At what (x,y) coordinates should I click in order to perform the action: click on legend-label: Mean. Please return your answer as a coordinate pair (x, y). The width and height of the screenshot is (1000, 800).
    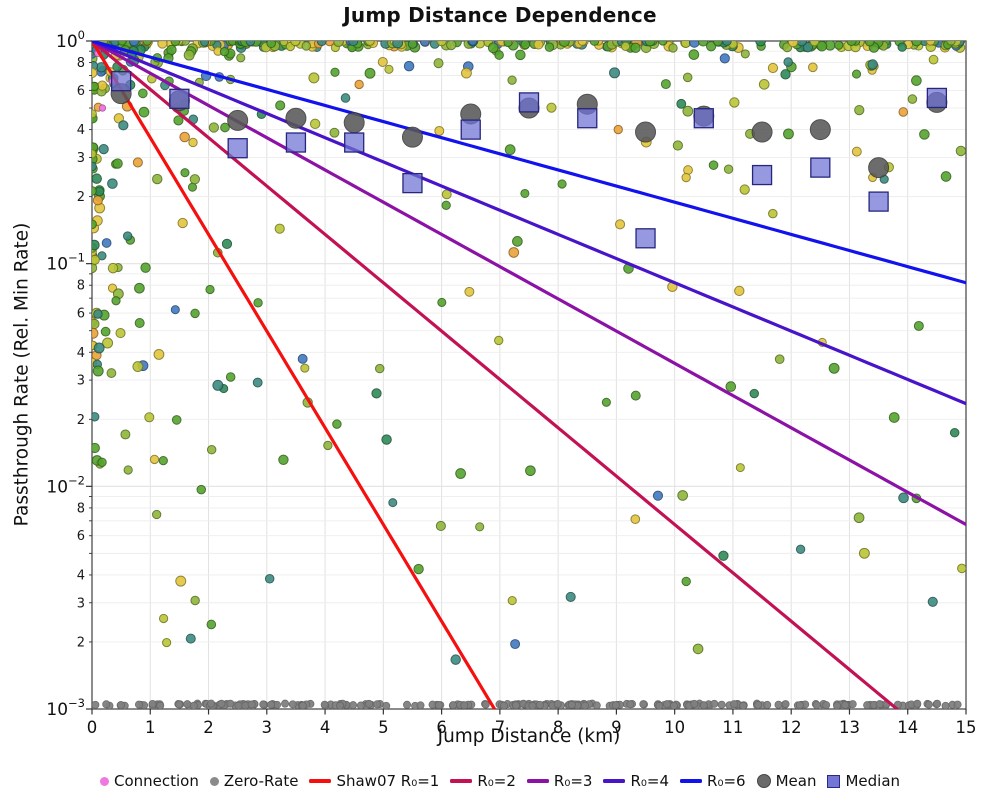
    Looking at the image, I should click on (796, 781).